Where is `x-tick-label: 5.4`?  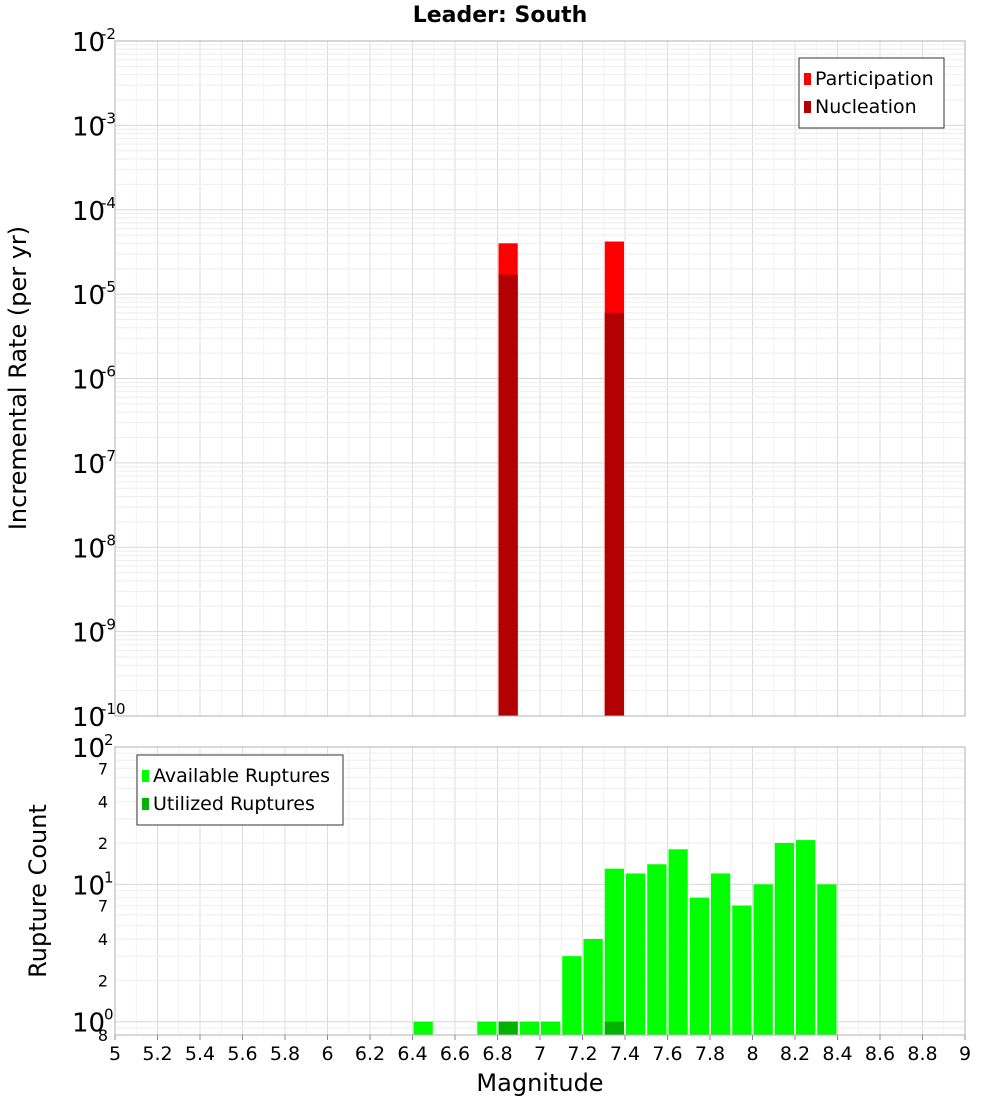 x-tick-label: 5.4 is located at coordinates (200, 1054).